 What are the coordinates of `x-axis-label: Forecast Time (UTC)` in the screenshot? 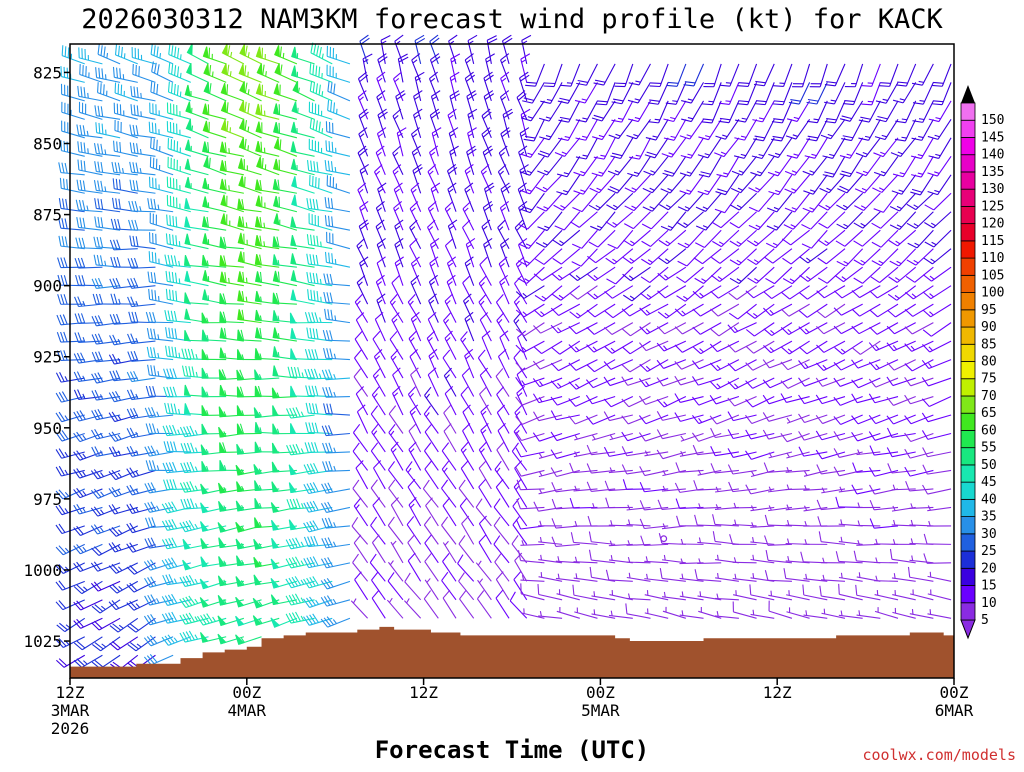 It's located at (512, 750).